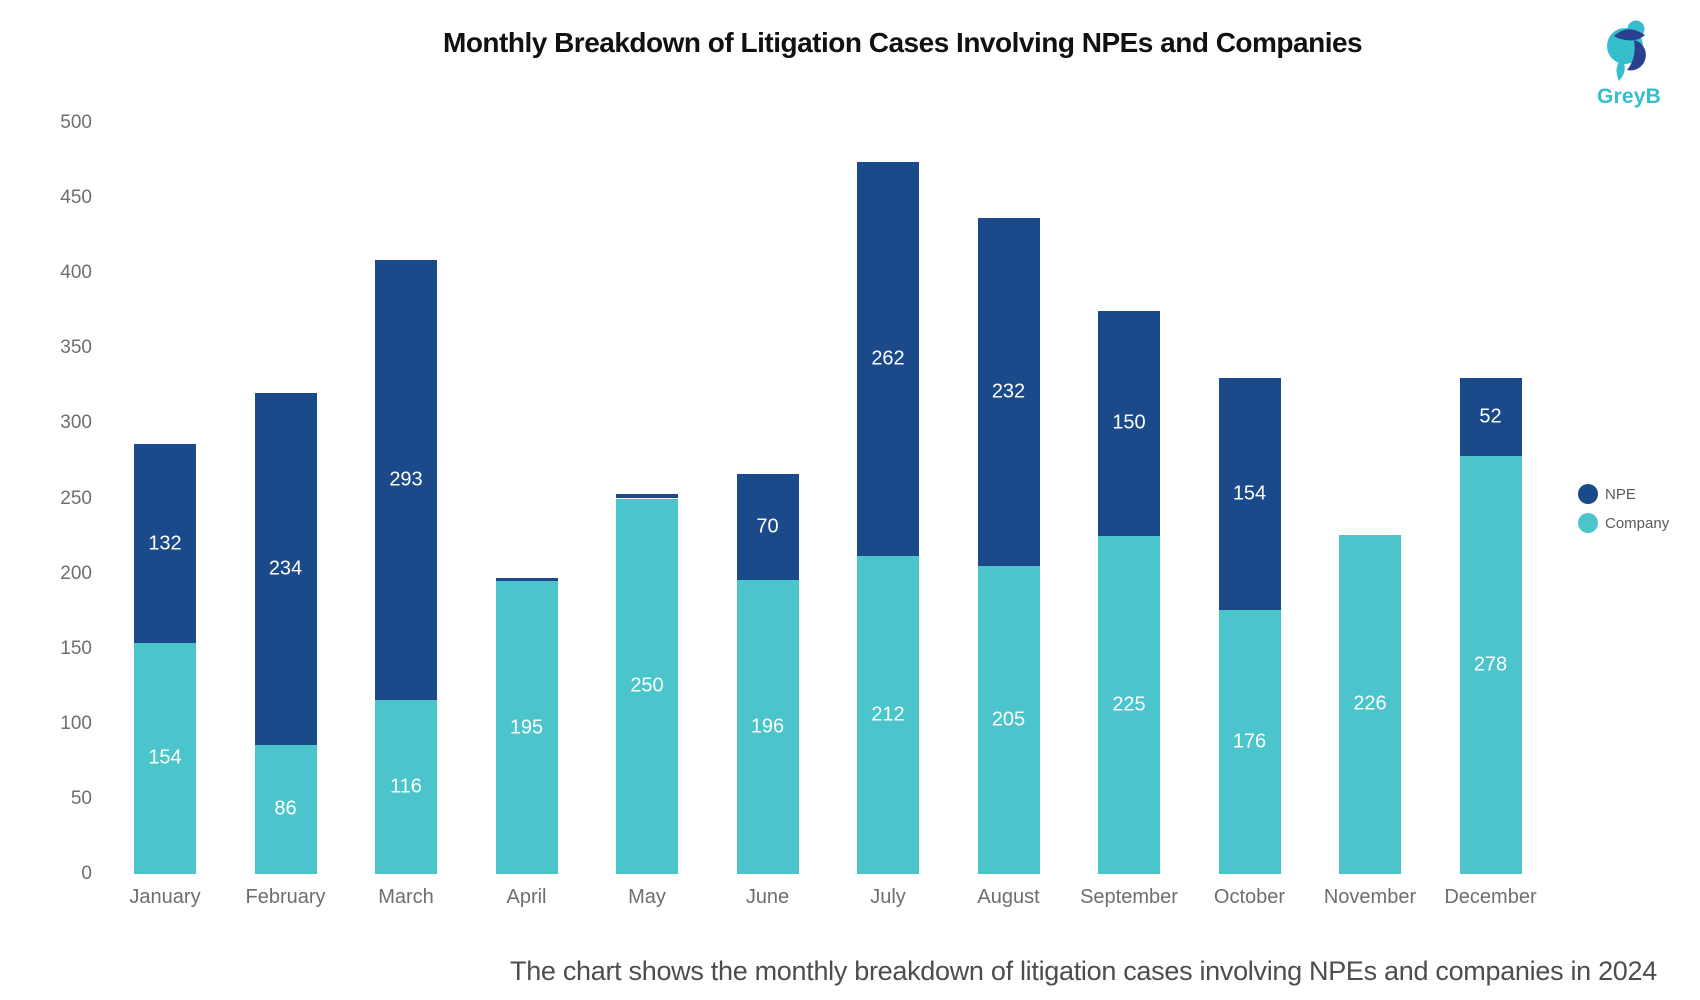 Image resolution: width=1700 pixels, height=1000 pixels. I want to click on bar-value-label: 116, so click(406, 786).